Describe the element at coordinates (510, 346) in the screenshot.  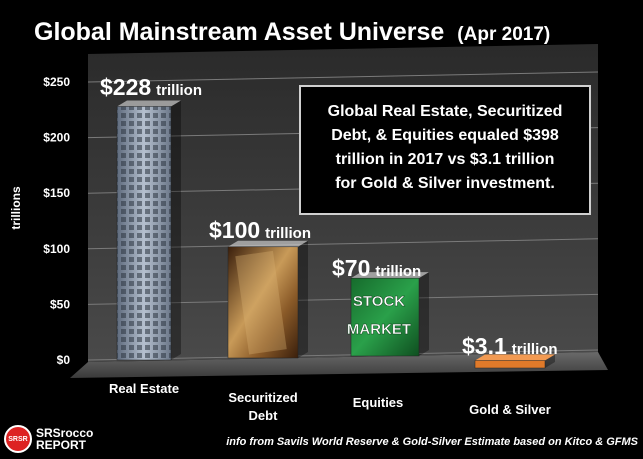
I see `value-label: $3.1 trillion` at that location.